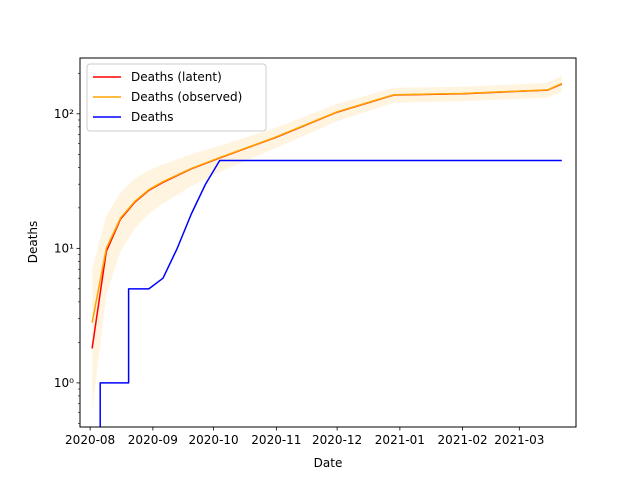 The height and width of the screenshot is (480, 640). Describe the element at coordinates (64, 383) in the screenshot. I see `y-tick-label: 10⁰` at that location.